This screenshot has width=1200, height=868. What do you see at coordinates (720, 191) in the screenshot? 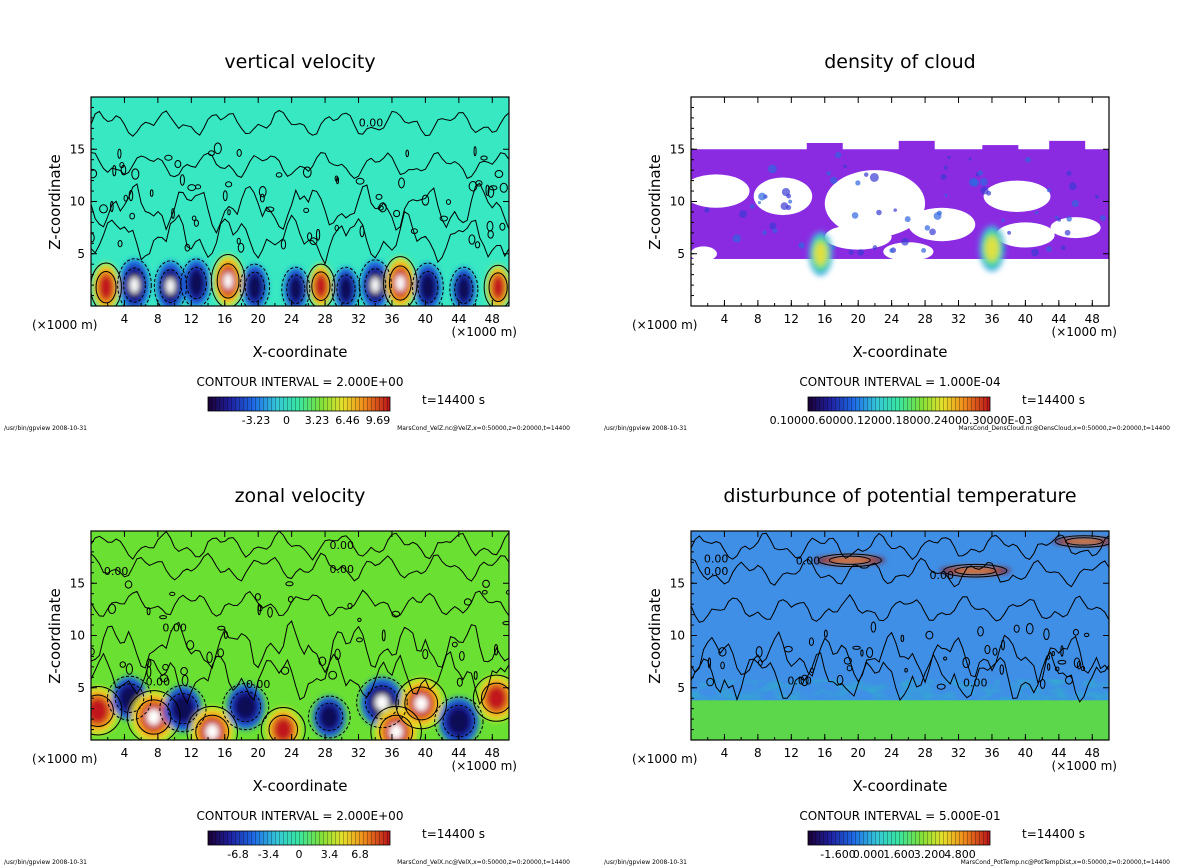
I see `clear-air` at bounding box center [720, 191].